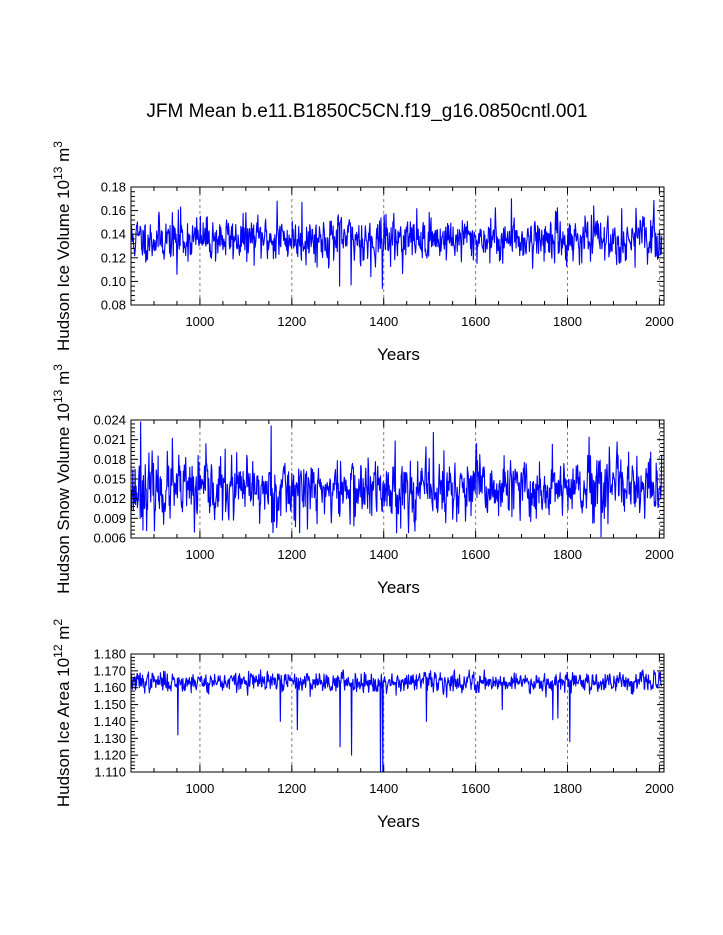 The width and height of the screenshot is (723, 935). I want to click on y-tick-label: 0.006, so click(109, 538).